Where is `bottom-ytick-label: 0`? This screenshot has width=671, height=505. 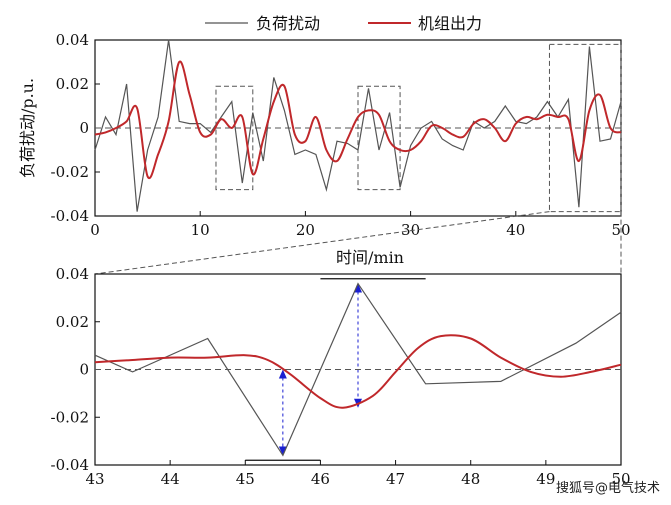
bottom-ytick-label: 0 is located at coordinates (84, 370).